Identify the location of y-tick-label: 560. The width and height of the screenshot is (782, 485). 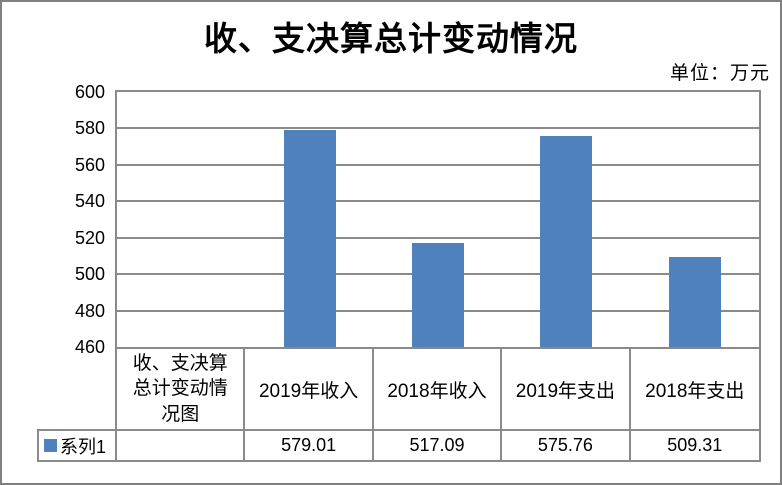
(89, 164).